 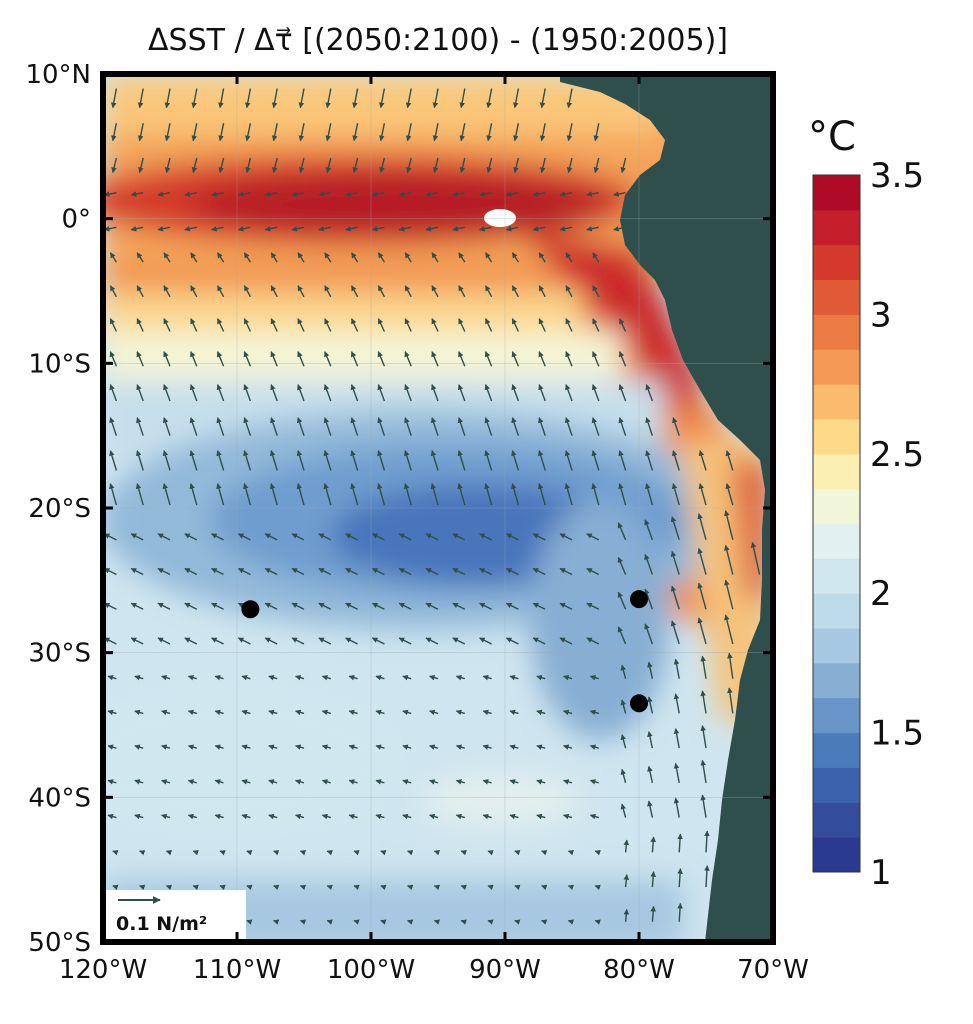 I want to click on y-tick-label: 40°S, so click(x=59, y=798).